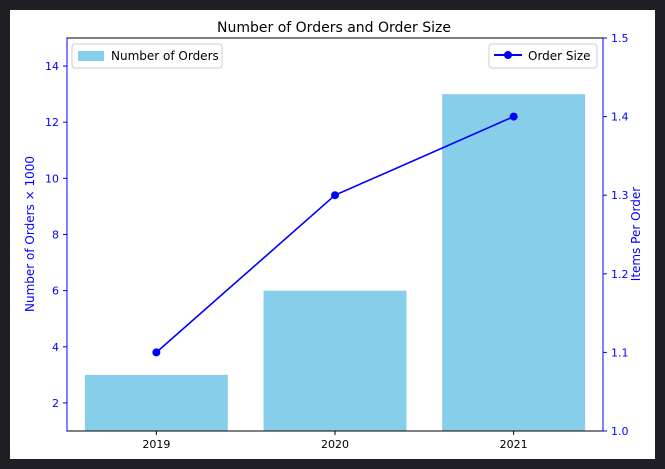 The width and height of the screenshot is (665, 469). What do you see at coordinates (636, 234) in the screenshot?
I see `y2-axis-label: Items Per Order` at bounding box center [636, 234].